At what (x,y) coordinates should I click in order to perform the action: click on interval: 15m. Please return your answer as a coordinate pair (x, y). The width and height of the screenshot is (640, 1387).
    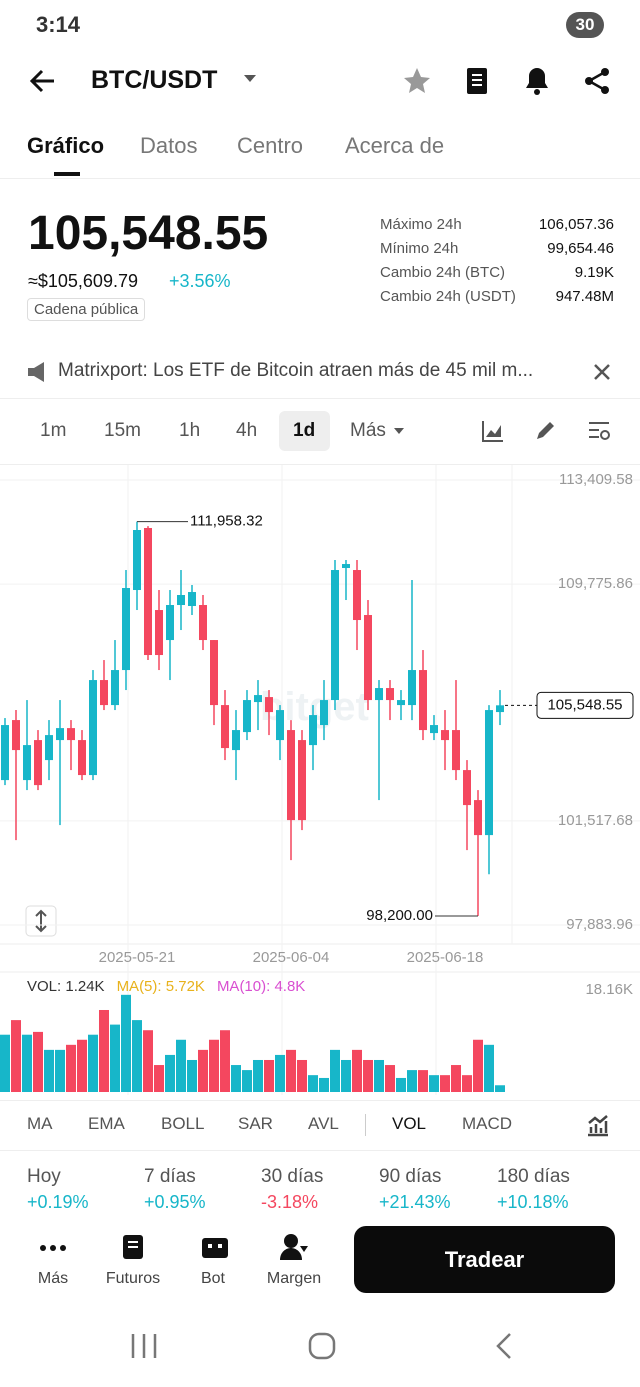
    Looking at the image, I should click on (122, 430).